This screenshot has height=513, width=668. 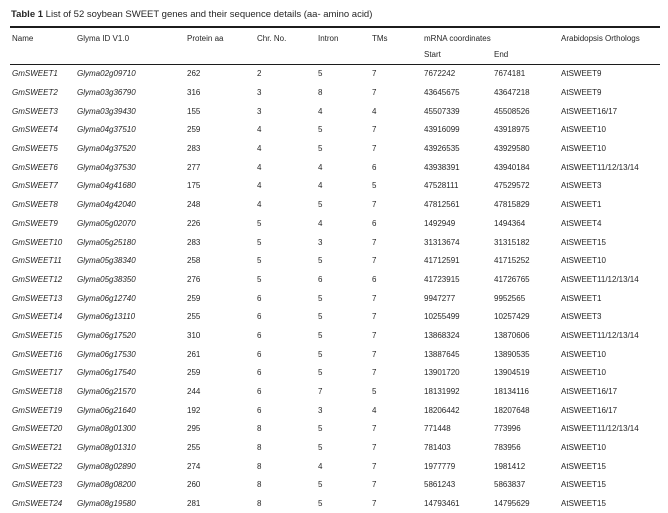 I want to click on protein-aa-cell: 310, so click(x=194, y=335).